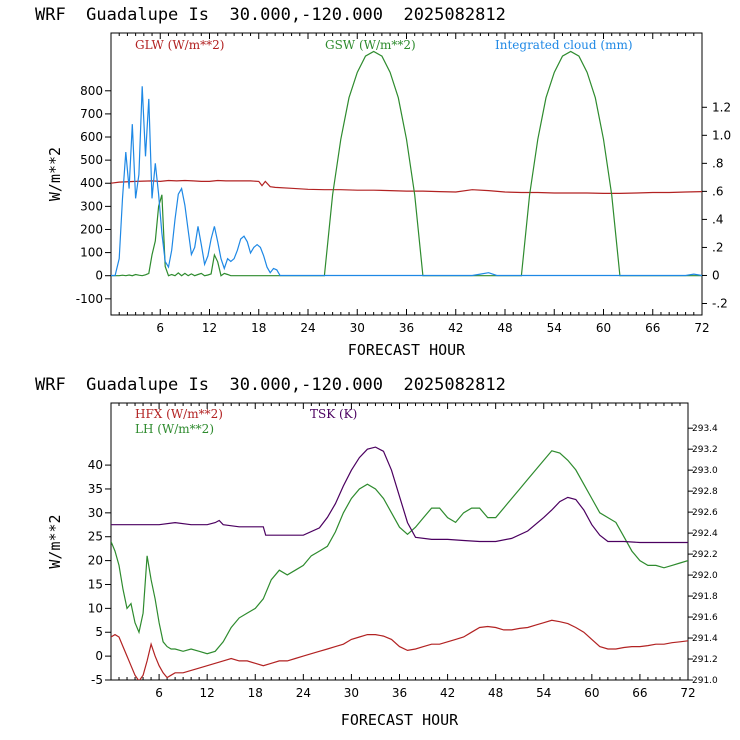 Image resolution: width=740 pixels, height=740 pixels. Describe the element at coordinates (333, 414) in the screenshot. I see `legend-entry: TSK (K)` at that location.